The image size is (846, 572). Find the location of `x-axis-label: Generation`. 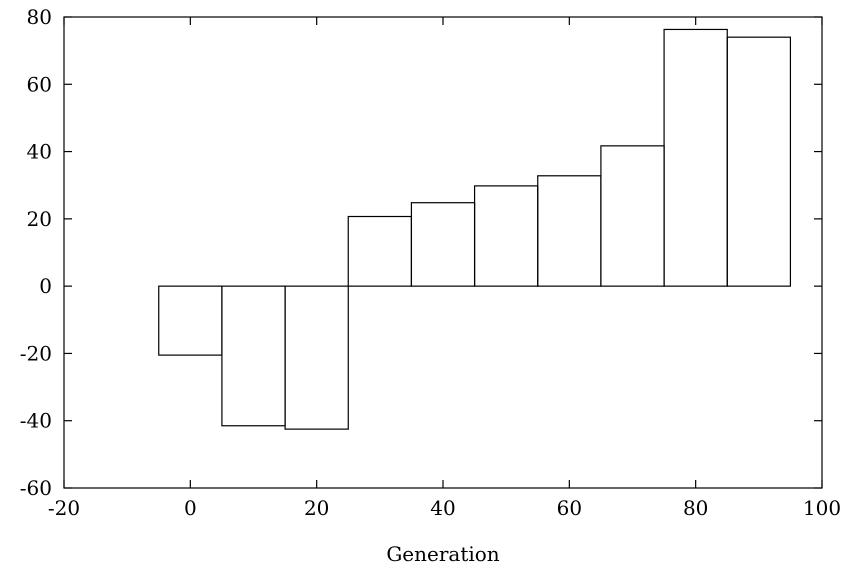

x-axis-label: Generation is located at coordinates (442, 554).